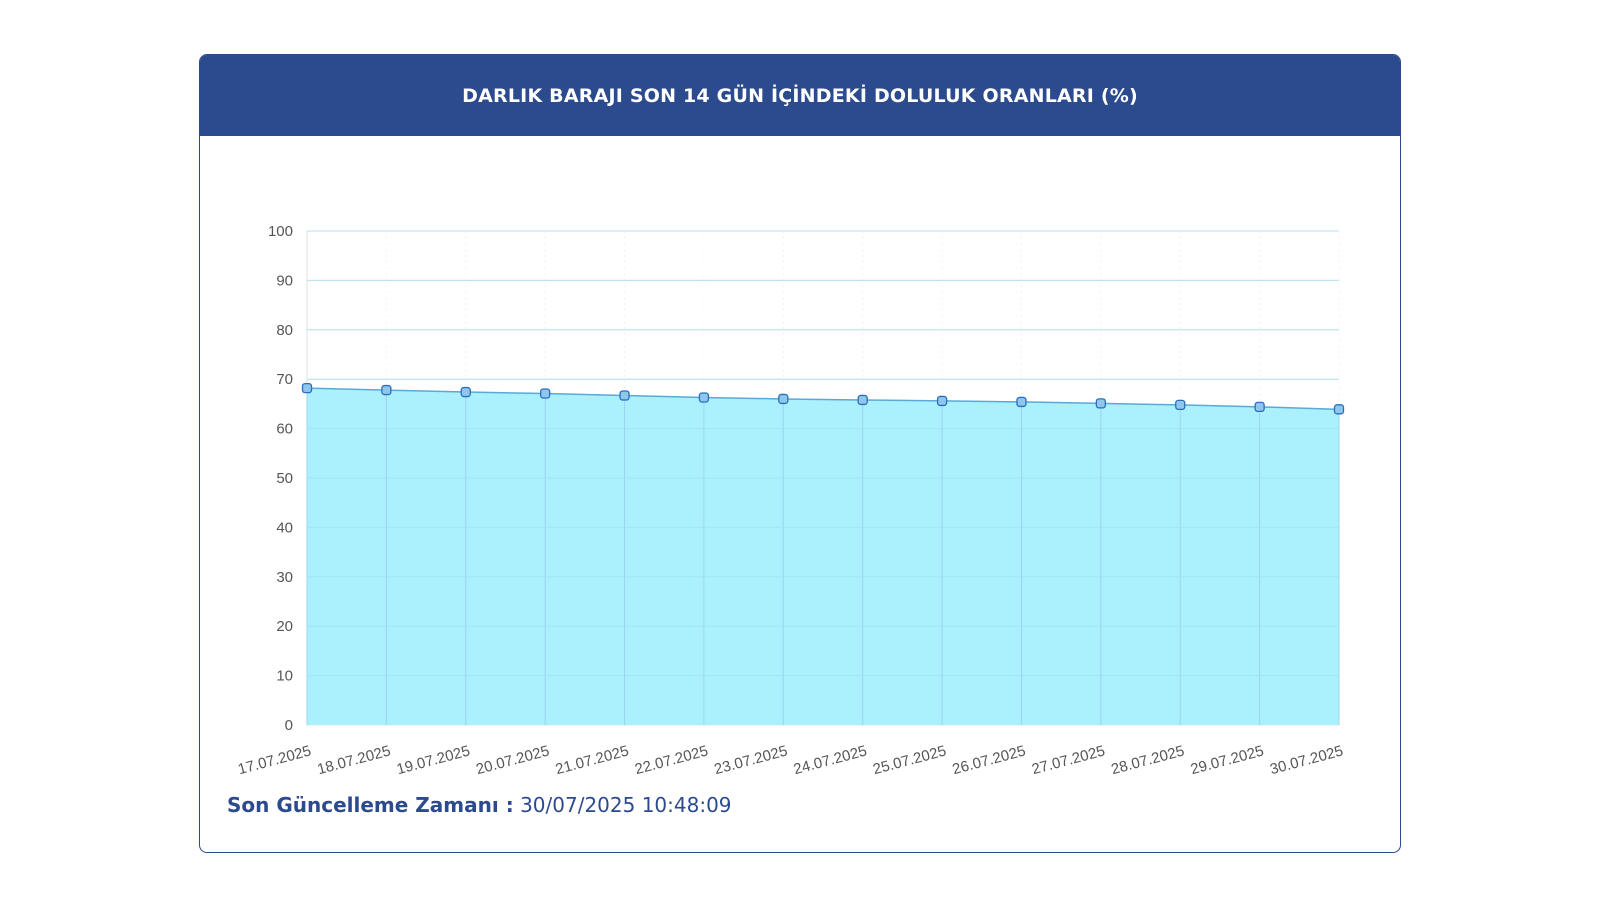 The height and width of the screenshot is (900, 1600). What do you see at coordinates (284, 478) in the screenshot?
I see `y-tick-label: 50` at bounding box center [284, 478].